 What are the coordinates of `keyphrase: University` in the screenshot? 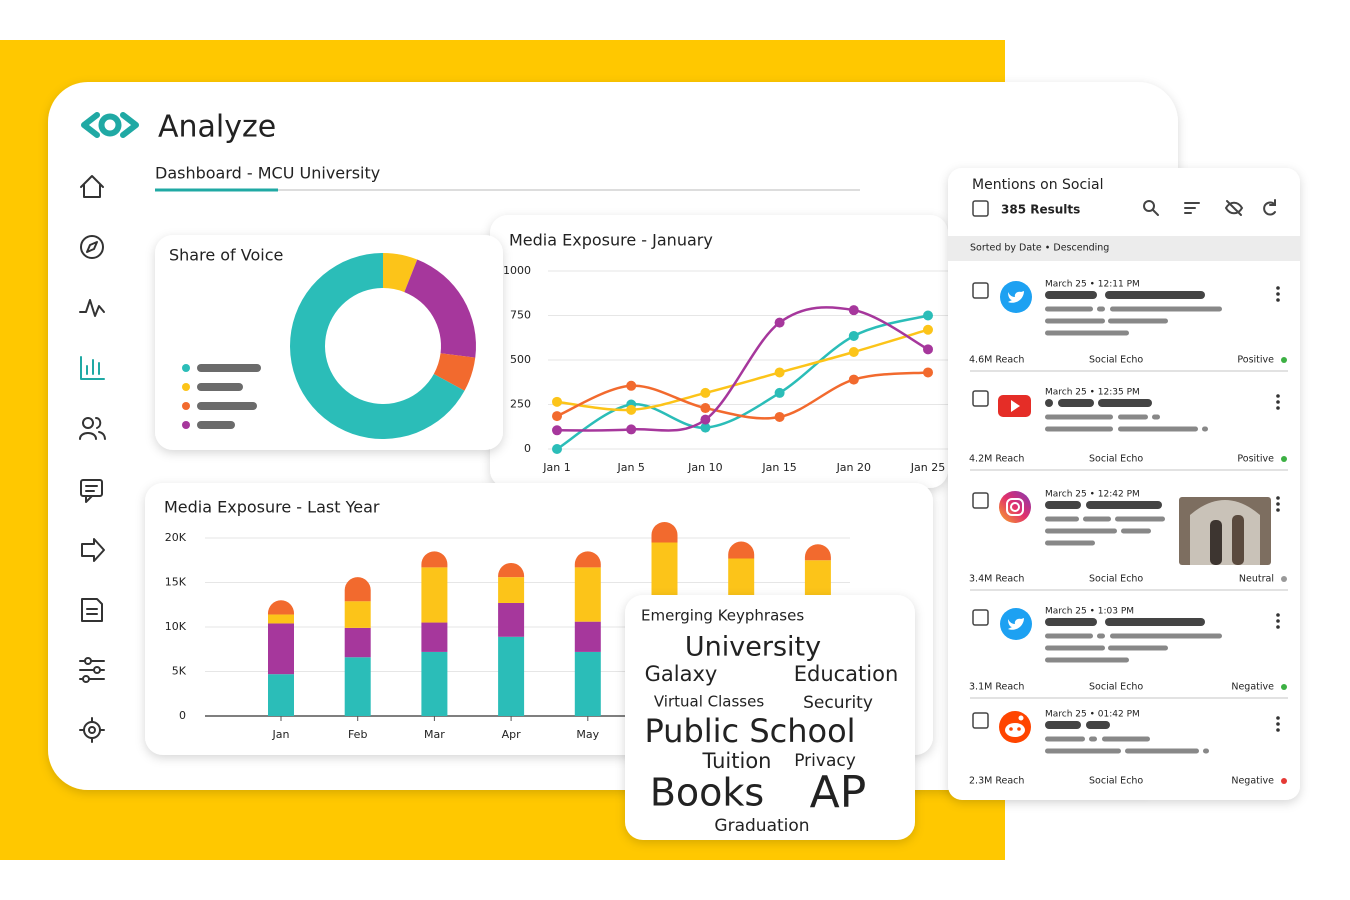 It's located at (753, 647).